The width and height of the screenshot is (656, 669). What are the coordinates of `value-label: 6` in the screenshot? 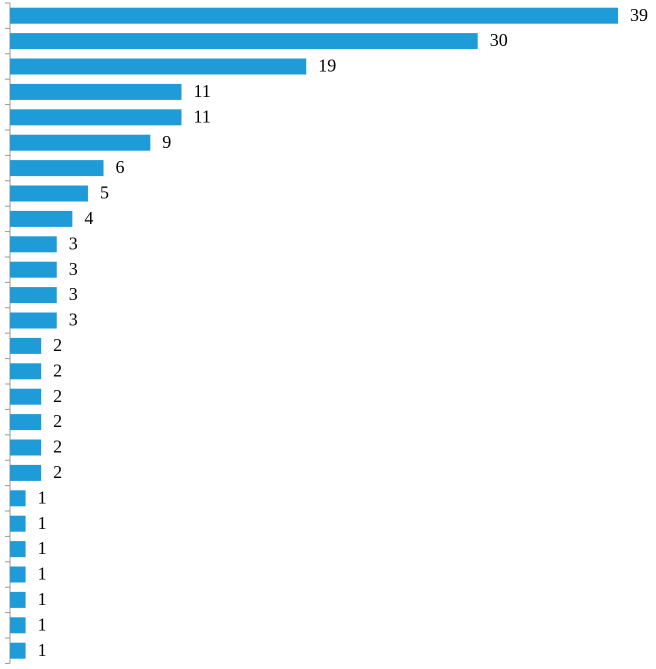 It's located at (120, 167).